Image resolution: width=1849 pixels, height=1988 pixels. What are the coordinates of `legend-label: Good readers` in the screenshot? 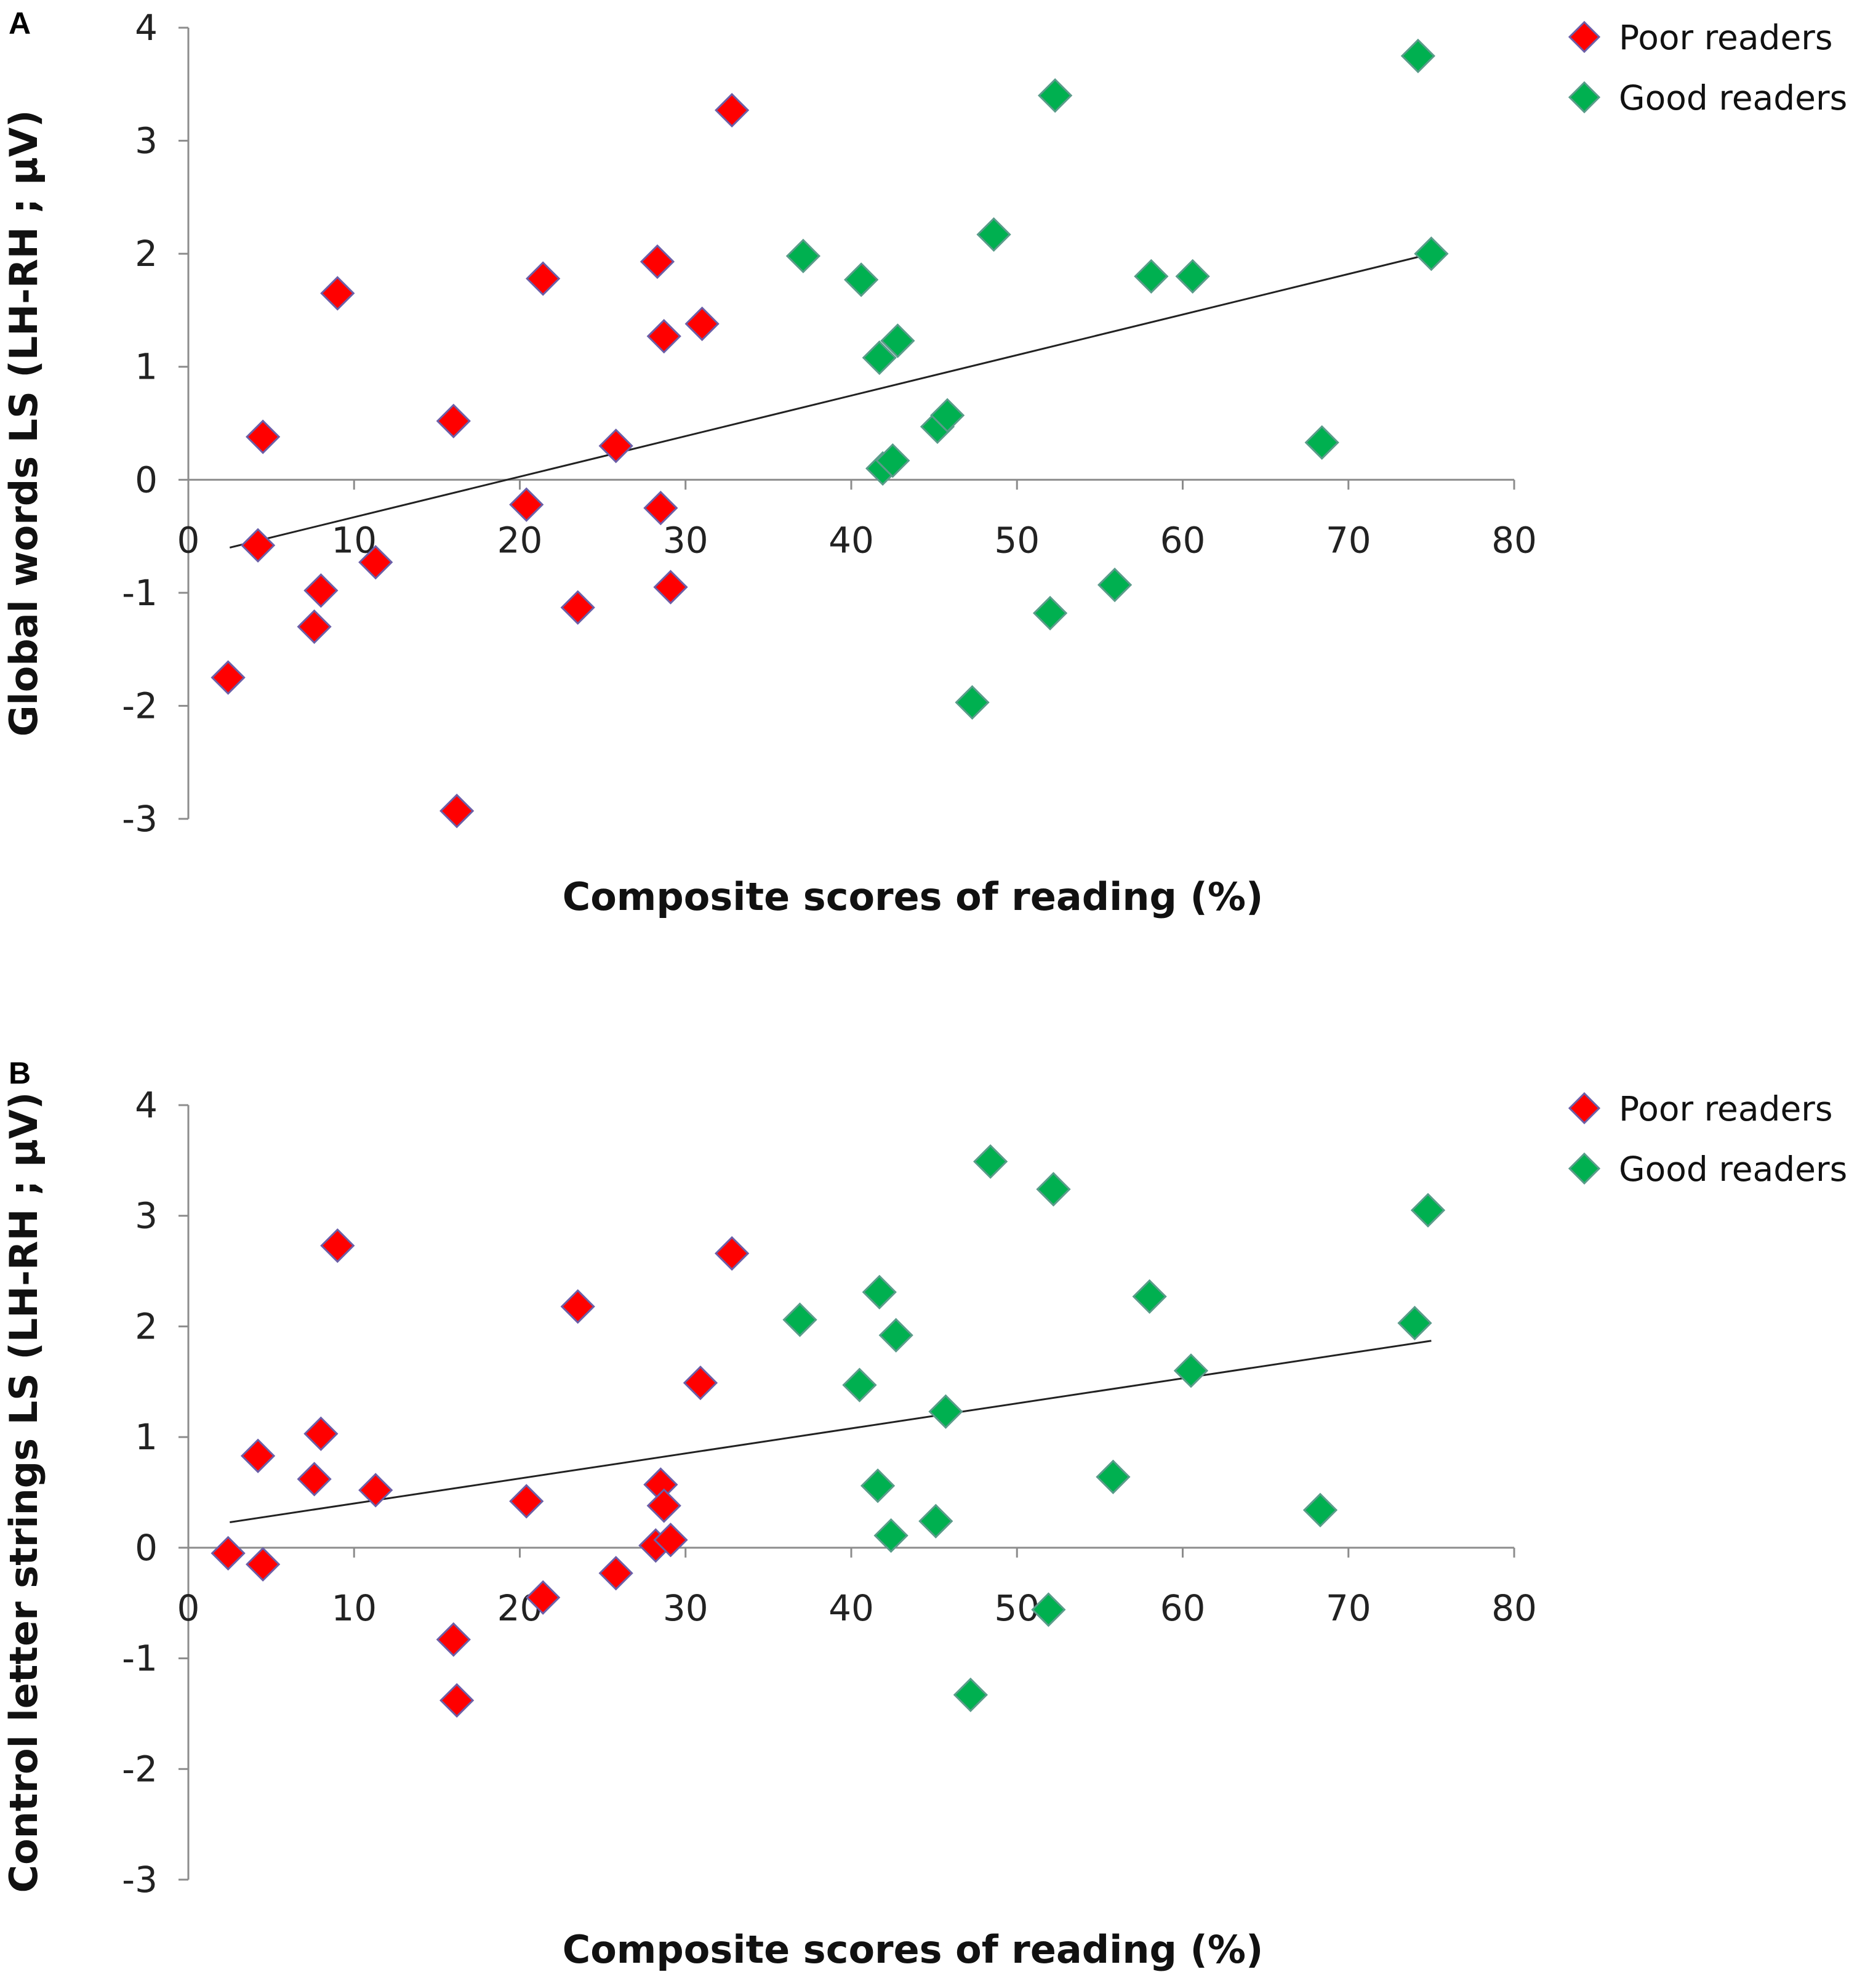 It's located at (1733, 98).